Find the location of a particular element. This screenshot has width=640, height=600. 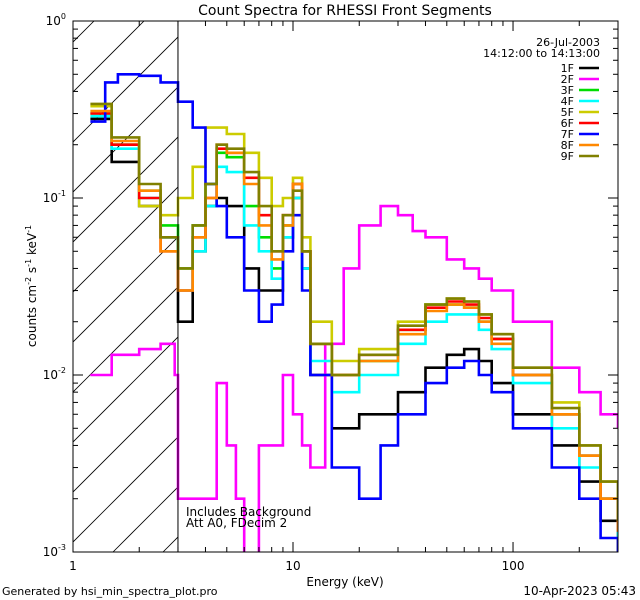

y-tick-label: 10⁻³ is located at coordinates (54, 551).